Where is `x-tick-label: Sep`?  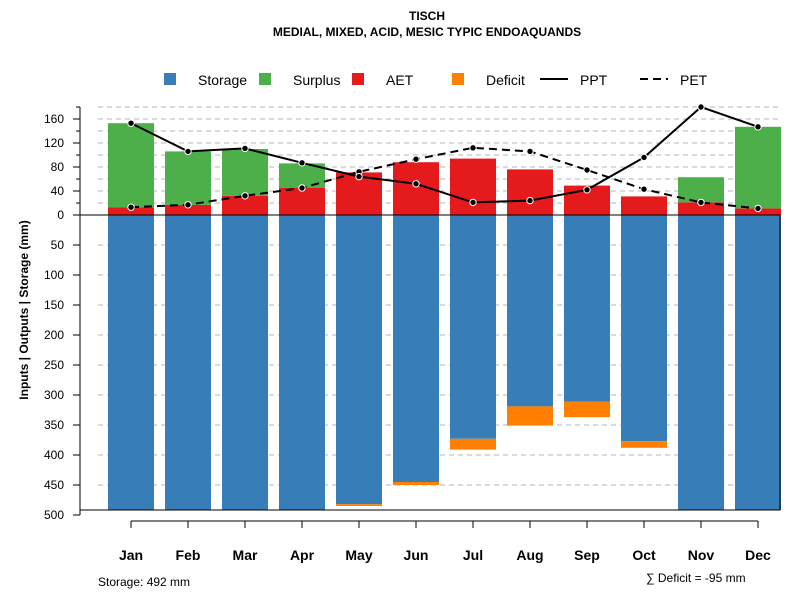 x-tick-label: Sep is located at coordinates (587, 555).